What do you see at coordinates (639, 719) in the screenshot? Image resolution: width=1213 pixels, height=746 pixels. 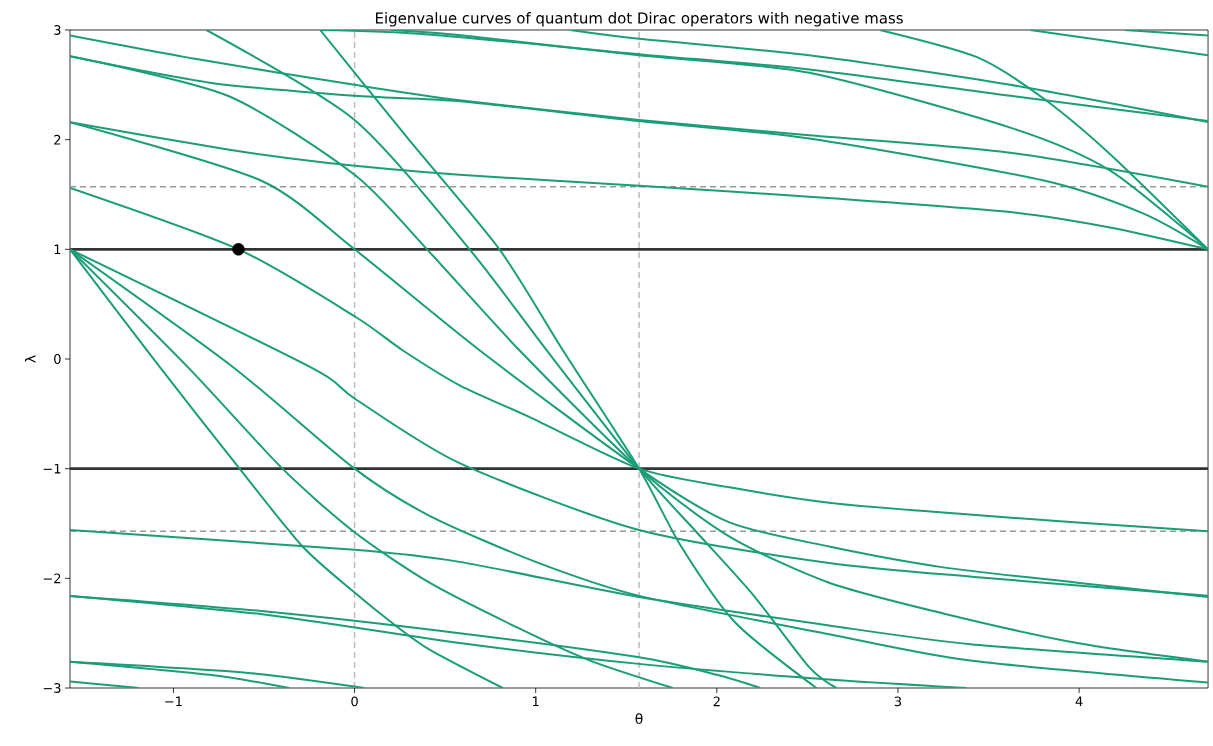 I see `x-axis-title: θ` at bounding box center [639, 719].